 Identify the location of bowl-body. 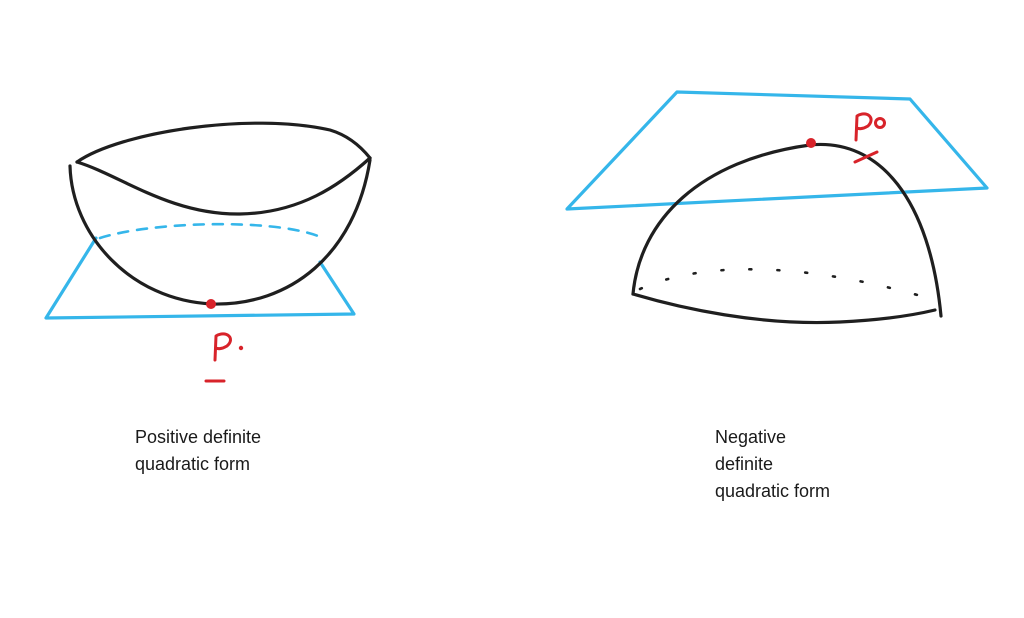
(220, 232).